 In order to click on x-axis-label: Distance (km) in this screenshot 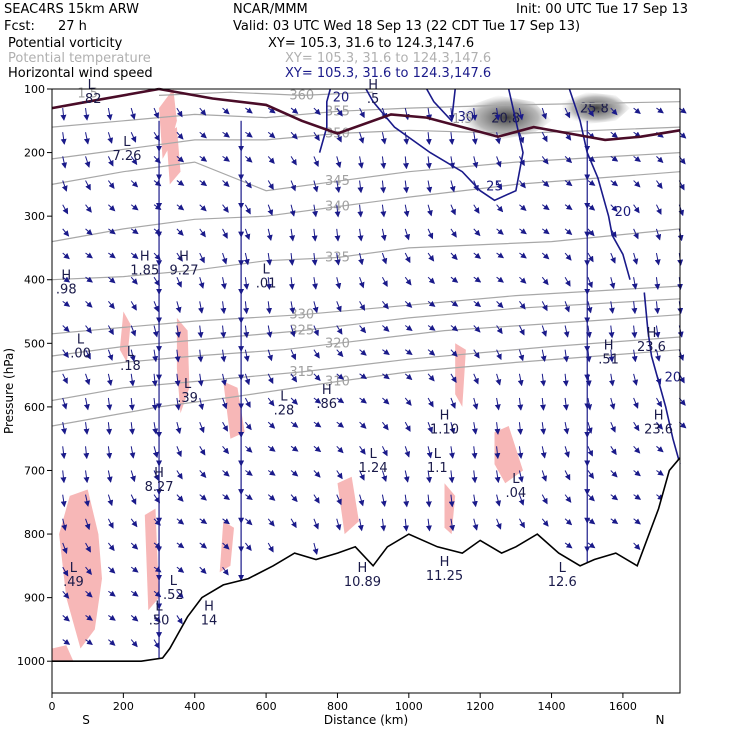, I will do `click(366, 720)`.